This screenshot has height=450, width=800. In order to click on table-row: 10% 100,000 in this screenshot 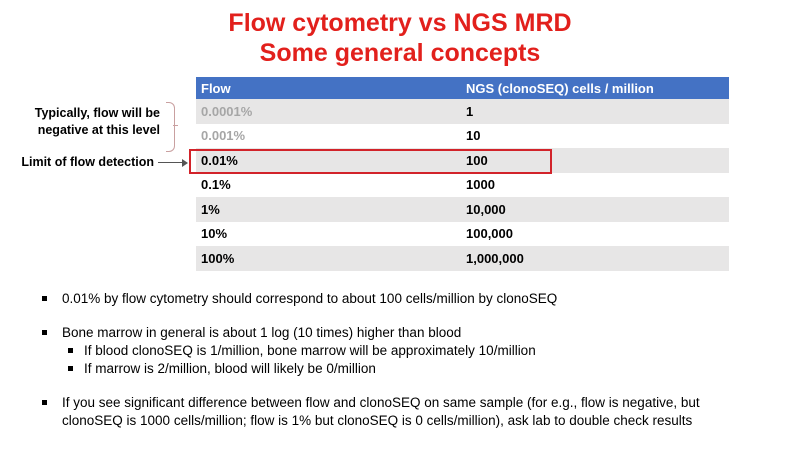, I will do `click(462, 233)`.